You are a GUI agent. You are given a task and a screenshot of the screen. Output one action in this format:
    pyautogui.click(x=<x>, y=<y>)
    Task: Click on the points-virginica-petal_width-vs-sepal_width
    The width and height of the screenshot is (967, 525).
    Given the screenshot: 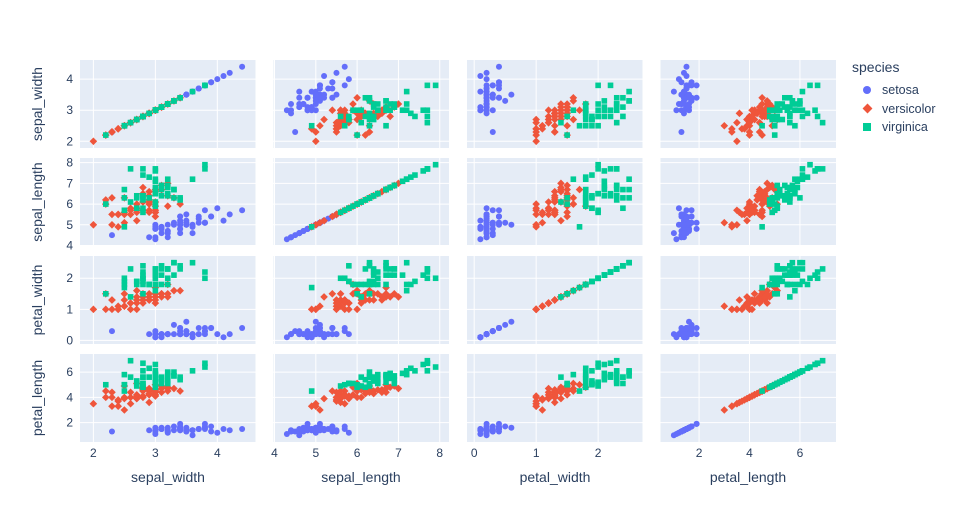 What is the action you would take?
    pyautogui.click(x=155, y=279)
    